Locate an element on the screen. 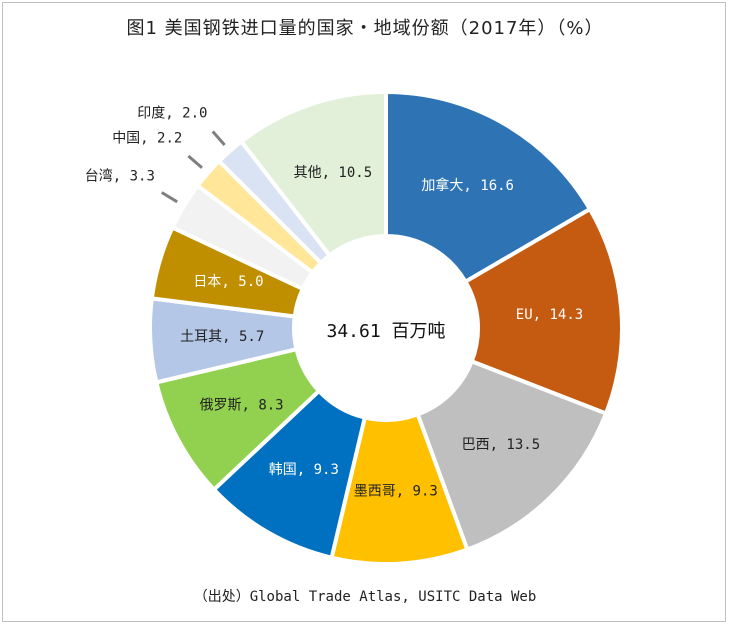 The width and height of the screenshot is (730, 626). slice-label-2: 巴西, 13.5 is located at coordinates (501, 445).